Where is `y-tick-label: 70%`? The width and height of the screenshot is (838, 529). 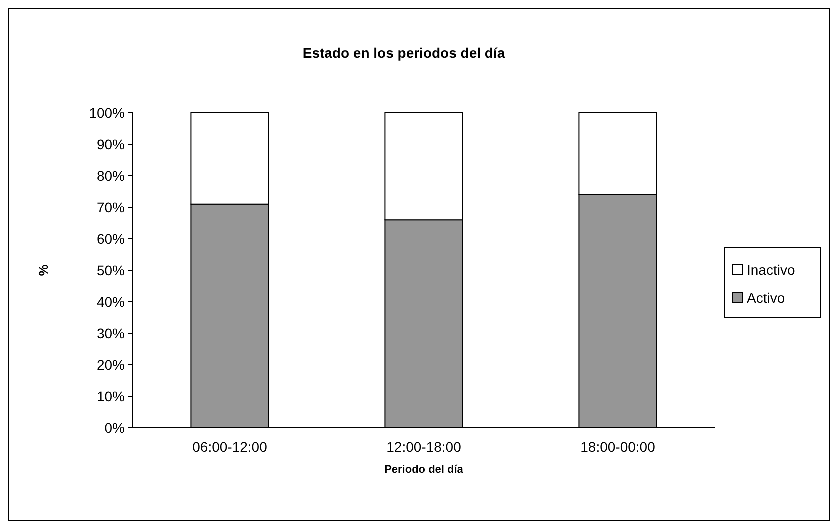 y-tick-label: 70% is located at coordinates (110, 207).